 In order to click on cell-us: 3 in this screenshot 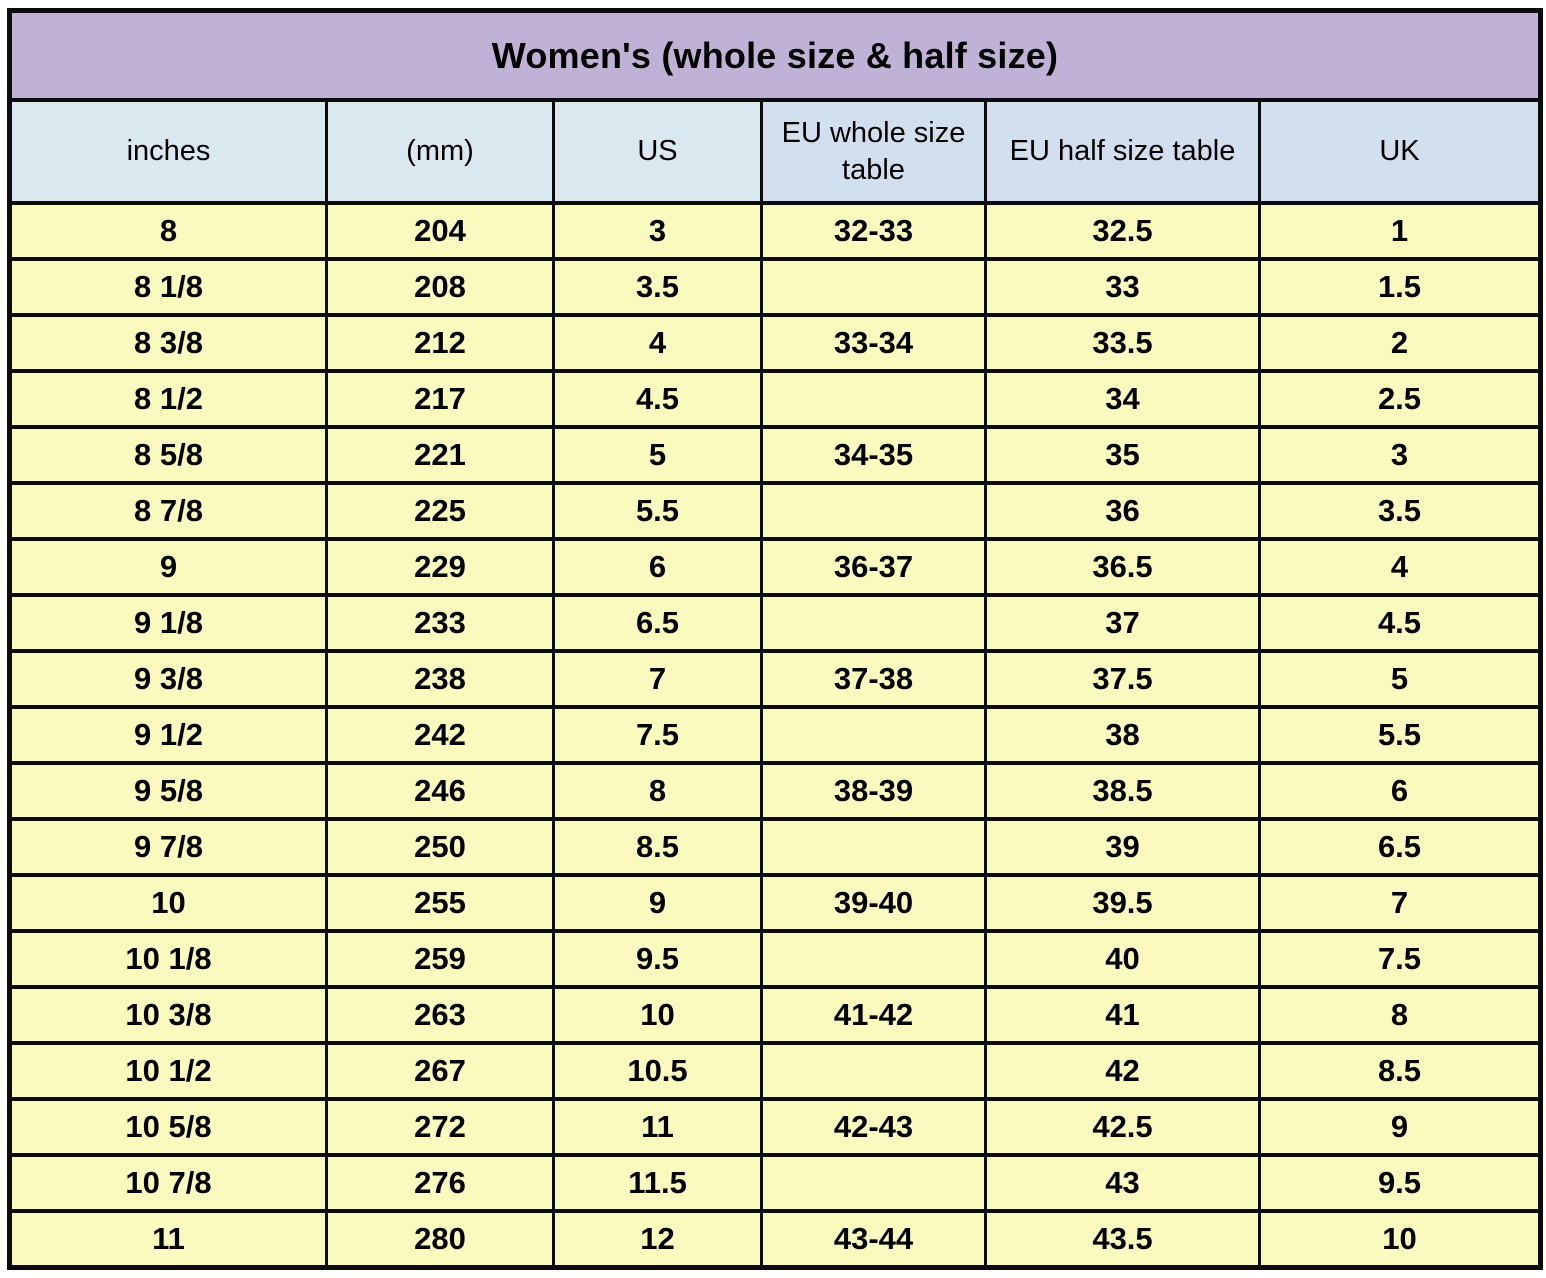, I will do `click(657, 231)`.